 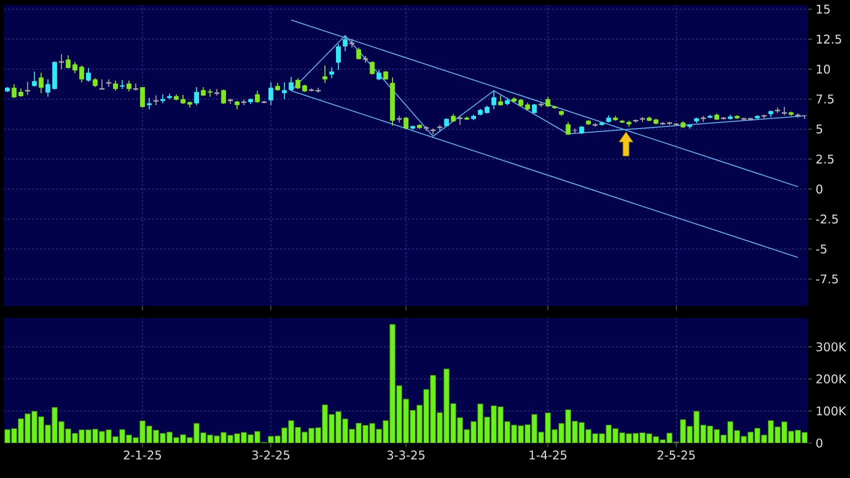 I want to click on y-tick-label: 200K, so click(x=831, y=379).